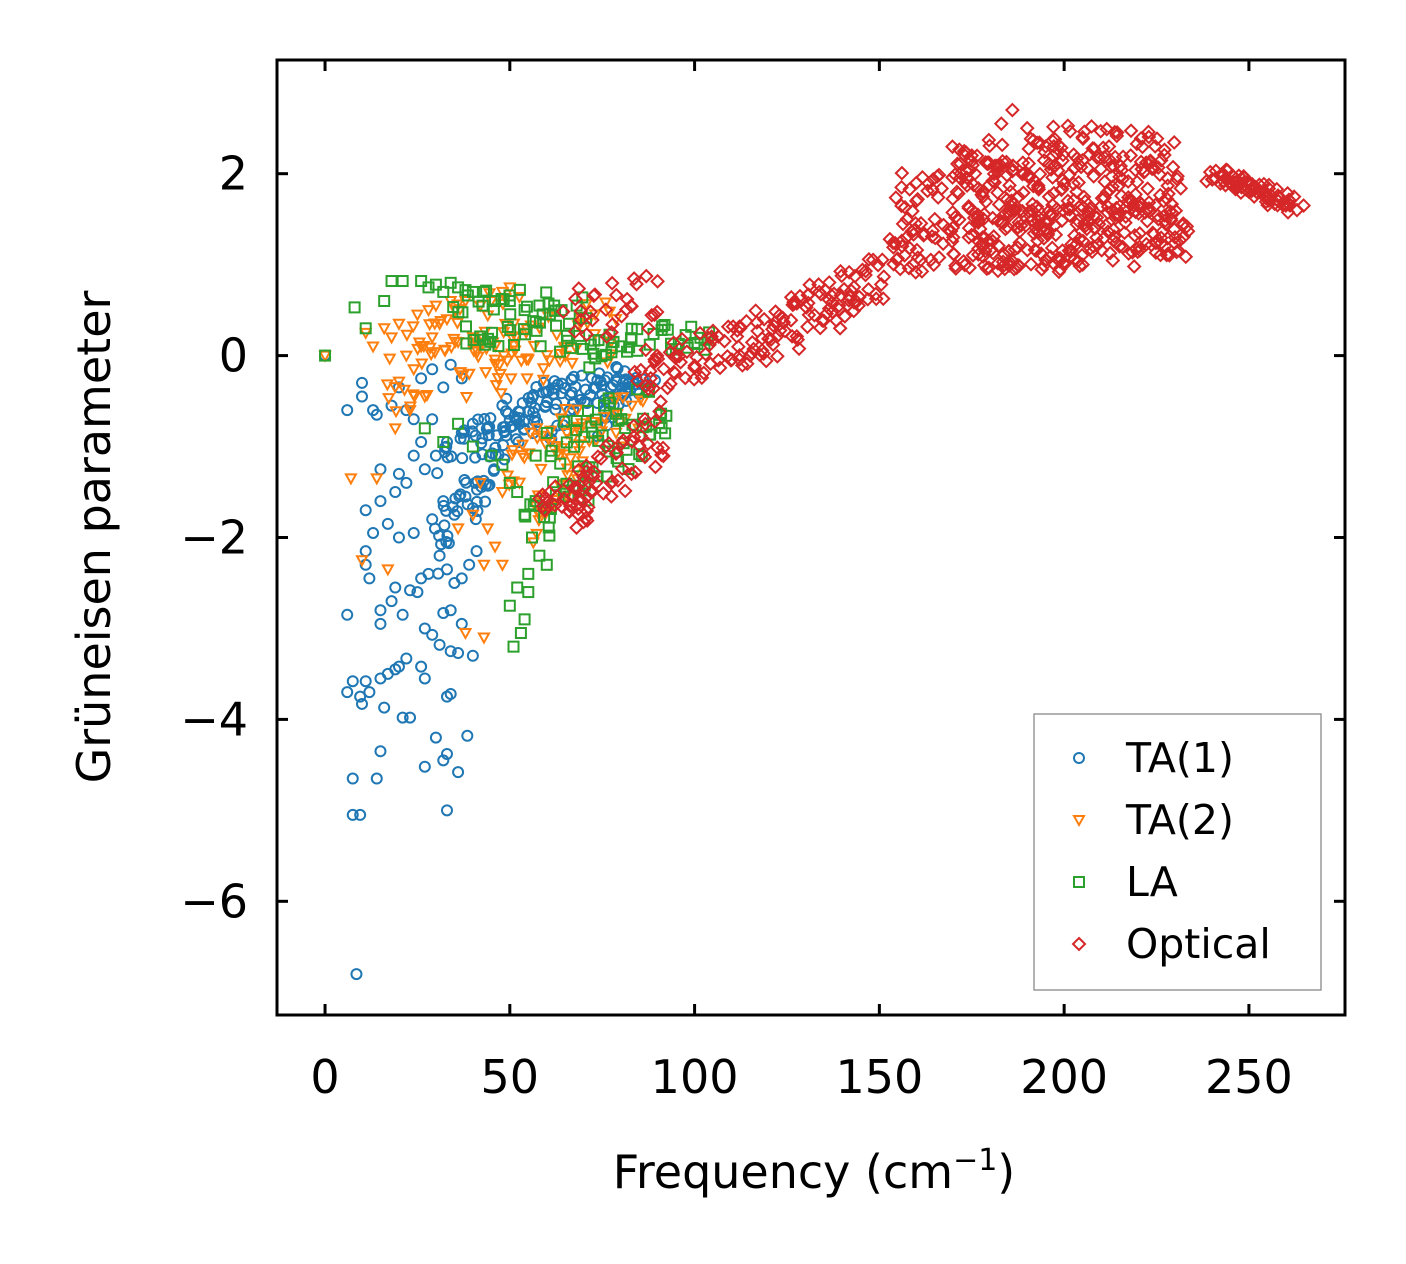 The height and width of the screenshot is (1264, 1406). I want to click on y-tick-label: −6, so click(214, 901).